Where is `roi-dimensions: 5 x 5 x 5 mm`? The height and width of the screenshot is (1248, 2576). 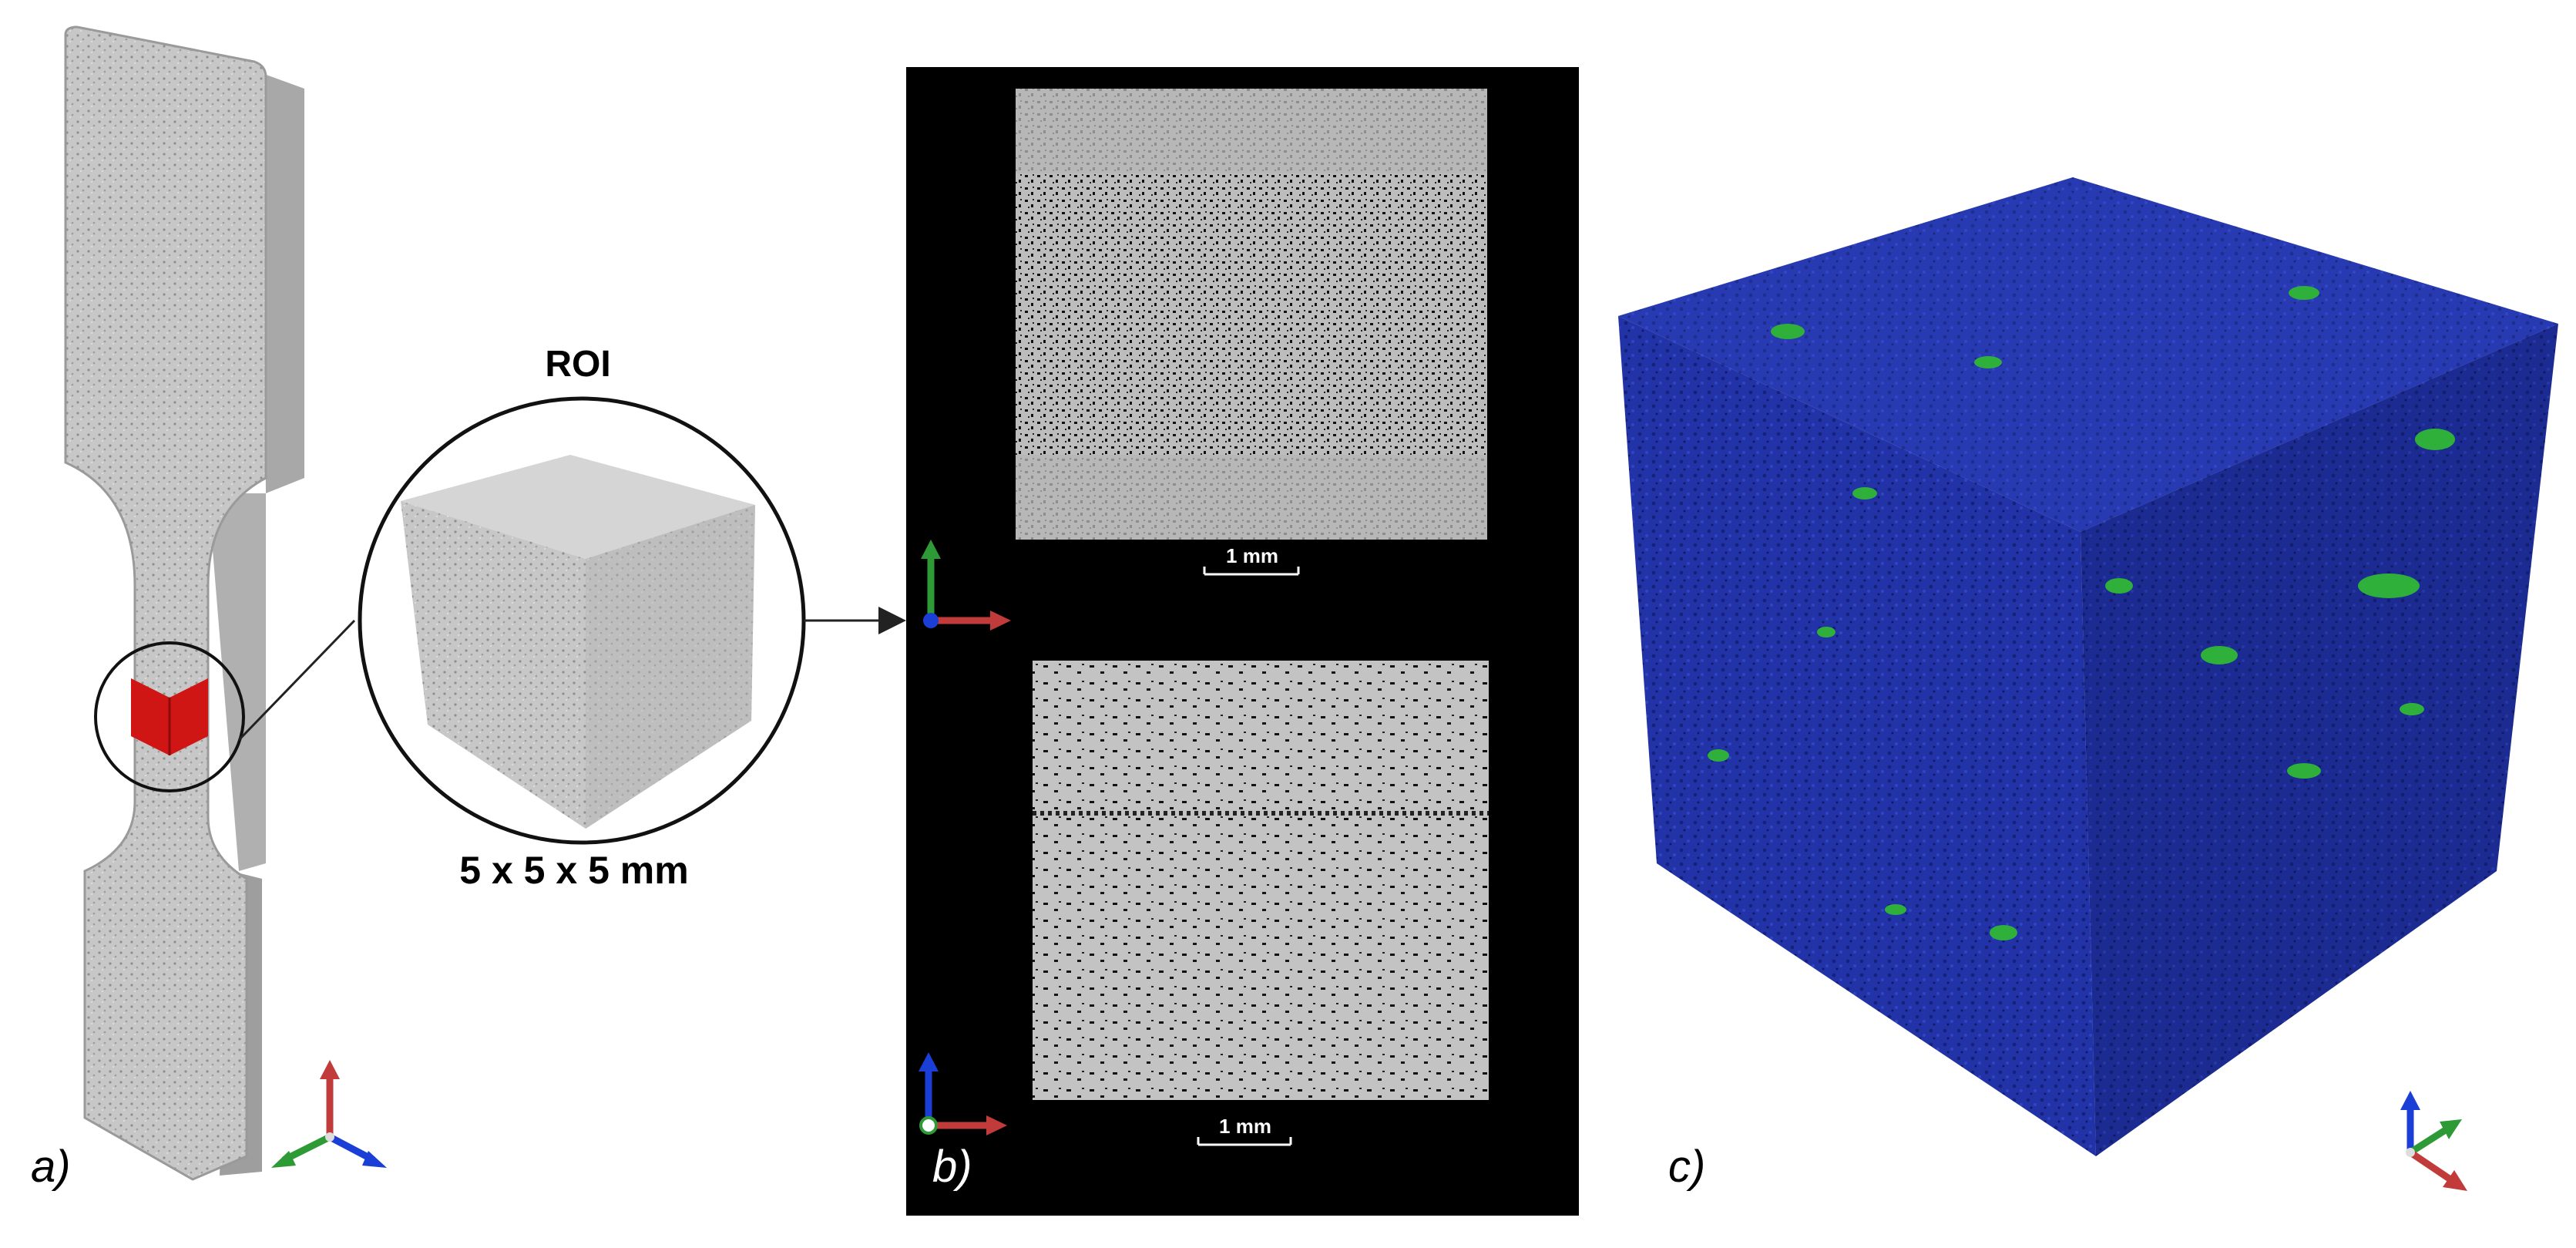
roi-dimensions: 5 x 5 x 5 mm is located at coordinates (574, 870).